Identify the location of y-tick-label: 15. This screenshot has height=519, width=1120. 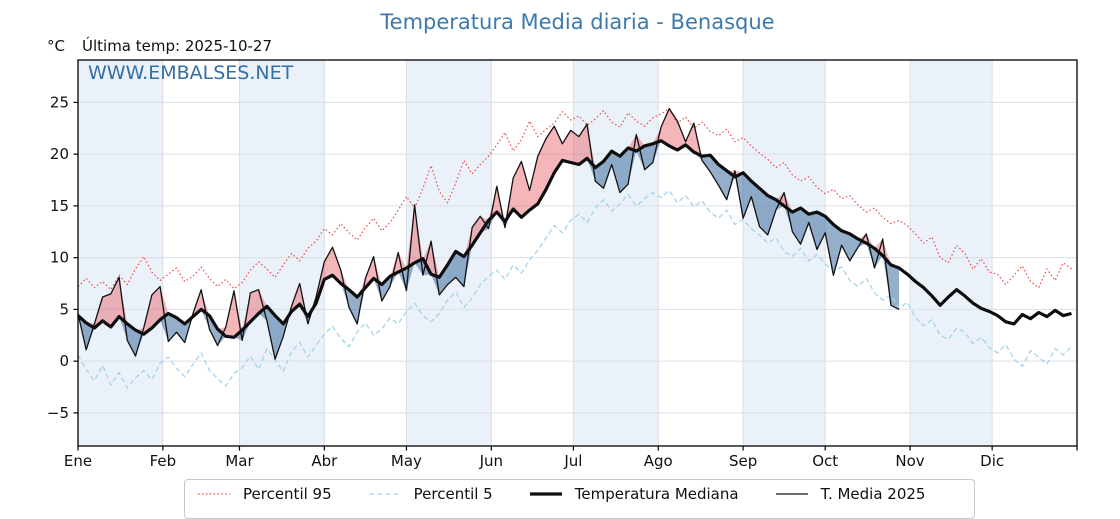
(59, 206).